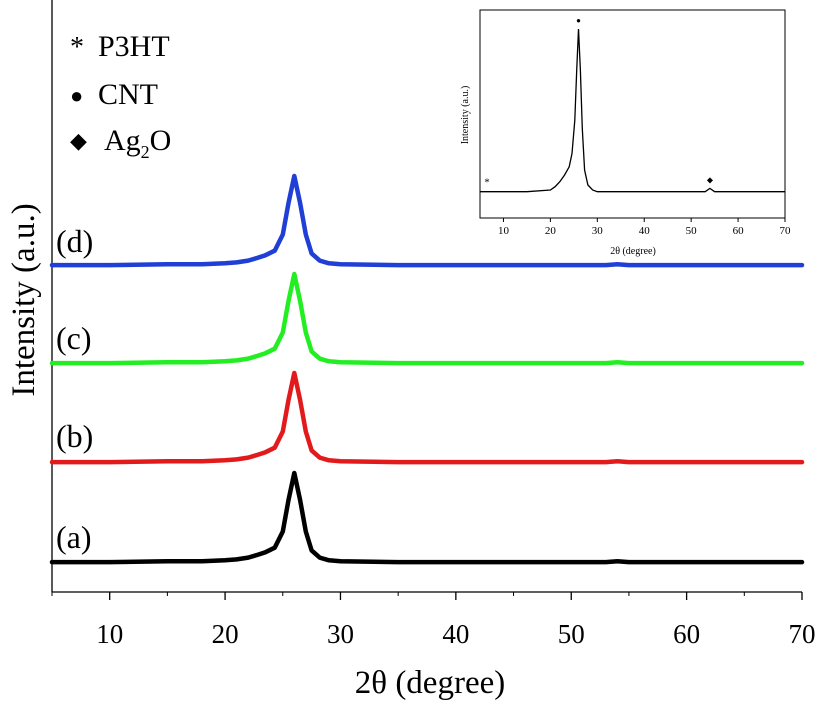  I want to click on inset-x-tick-label: 10, so click(504, 231).